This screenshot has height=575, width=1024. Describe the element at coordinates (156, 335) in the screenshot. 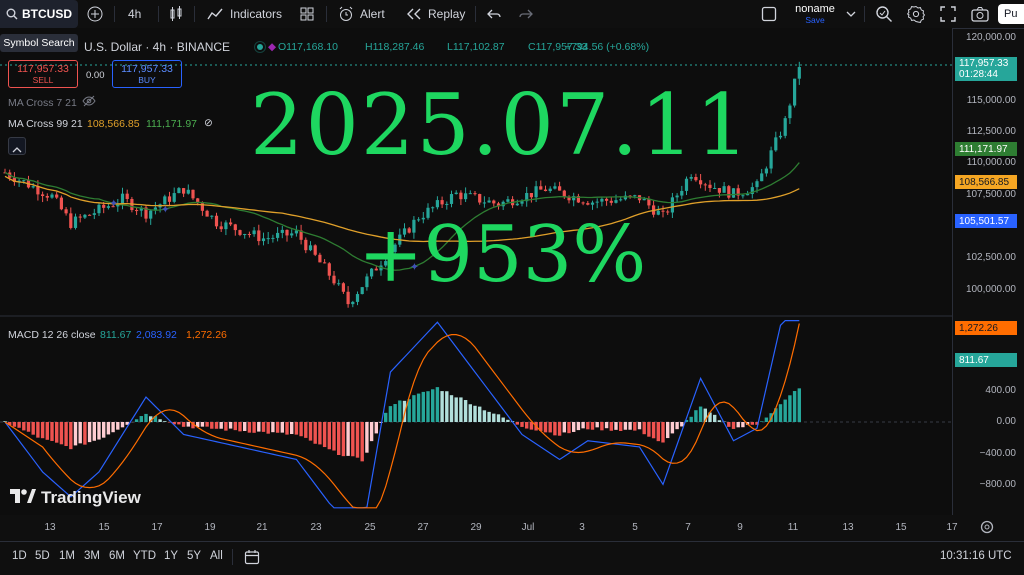

I see `macd-line-value: 2,083.92` at that location.